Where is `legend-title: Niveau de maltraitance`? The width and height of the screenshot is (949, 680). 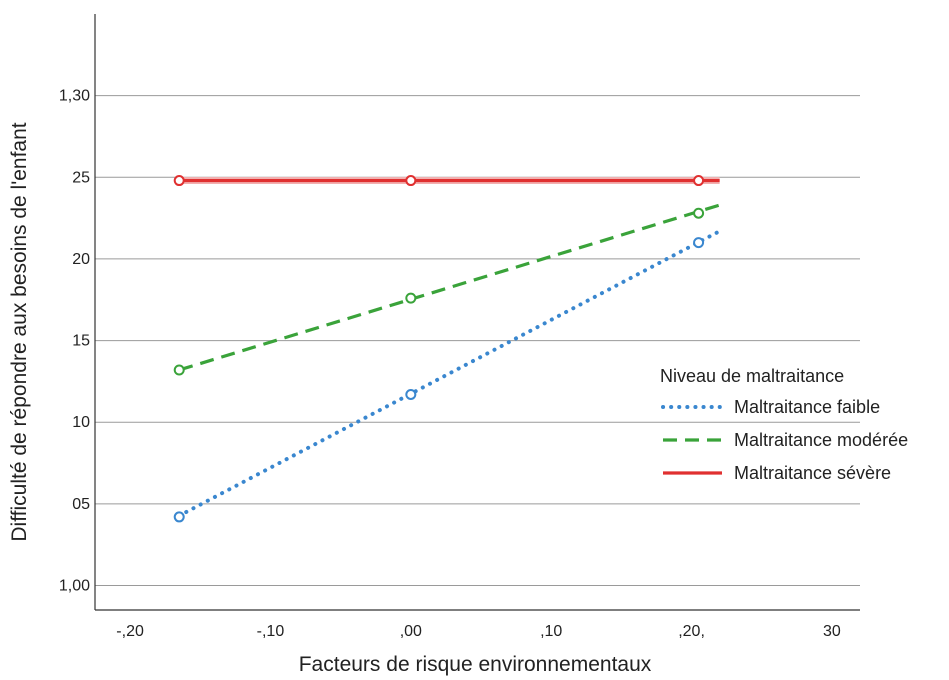 legend-title: Niveau de maltraitance is located at coordinates (752, 376).